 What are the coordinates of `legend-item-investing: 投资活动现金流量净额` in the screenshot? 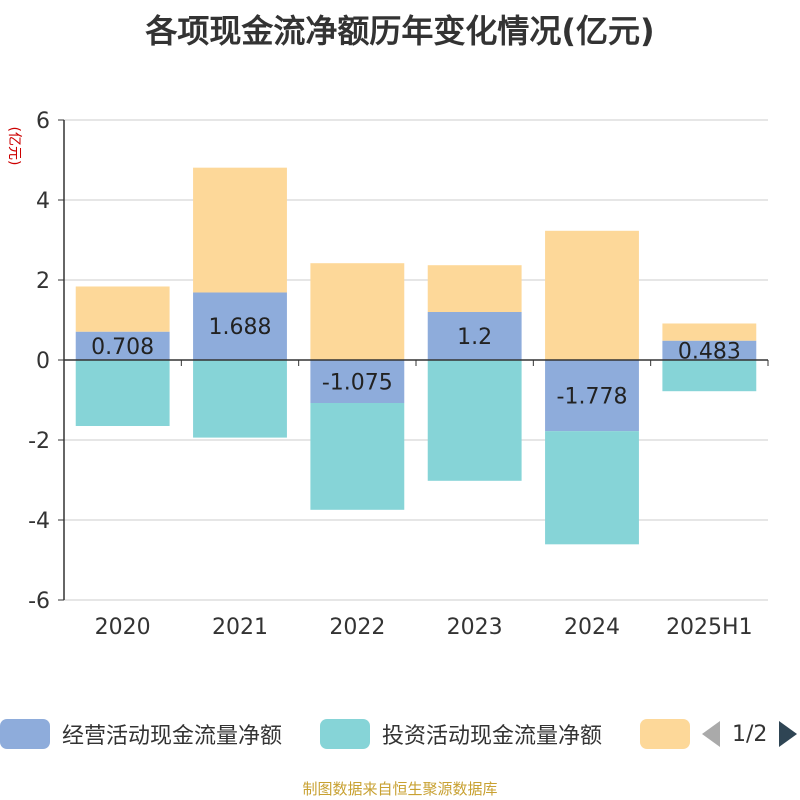 It's located at (461, 734).